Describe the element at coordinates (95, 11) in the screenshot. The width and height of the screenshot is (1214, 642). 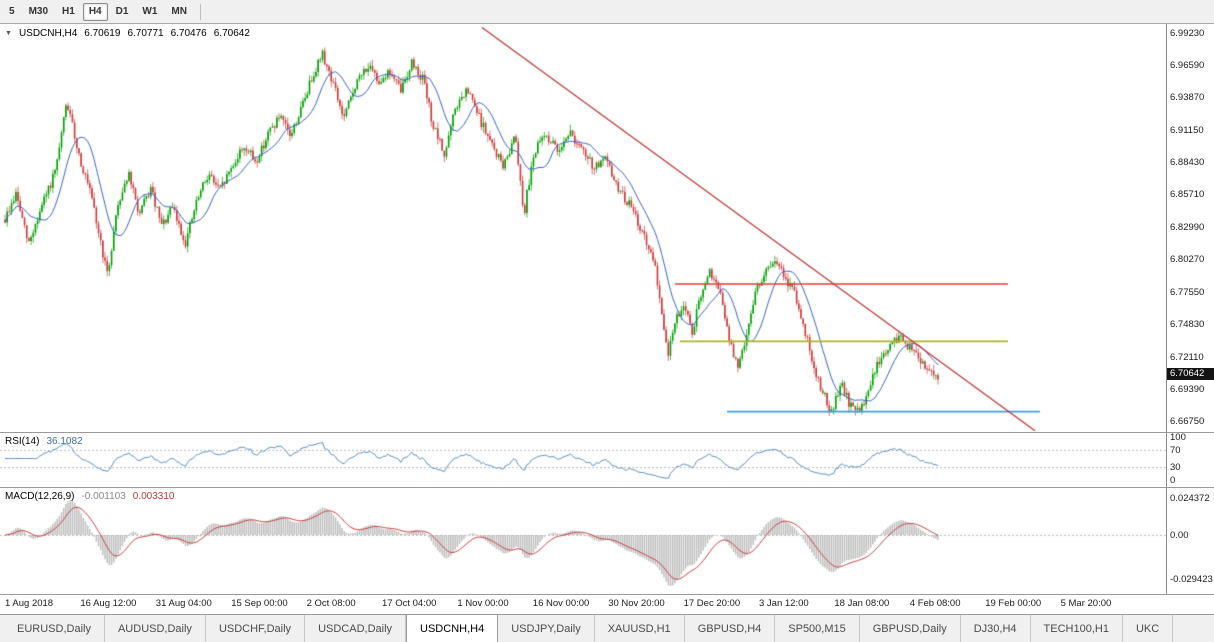
I see `timeframe-button-h4: H4` at that location.